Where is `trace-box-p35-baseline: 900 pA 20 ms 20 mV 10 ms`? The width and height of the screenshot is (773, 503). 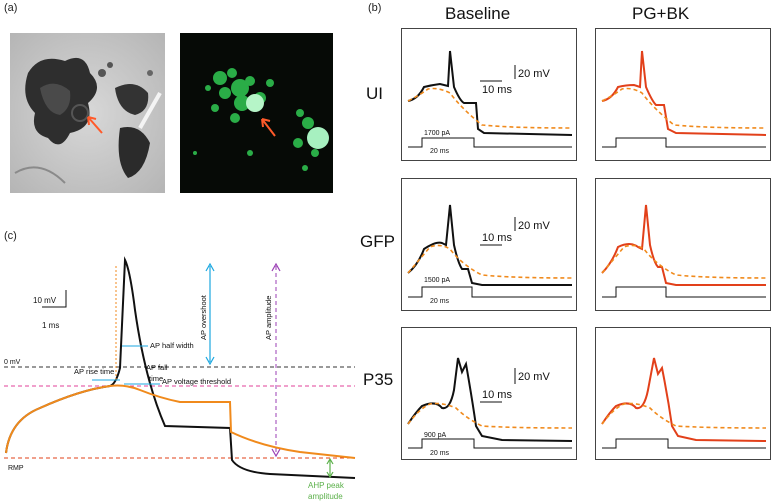
trace-box-p35-baseline: 900 pA 20 ms 20 mV 10 ms is located at coordinates (489, 393).